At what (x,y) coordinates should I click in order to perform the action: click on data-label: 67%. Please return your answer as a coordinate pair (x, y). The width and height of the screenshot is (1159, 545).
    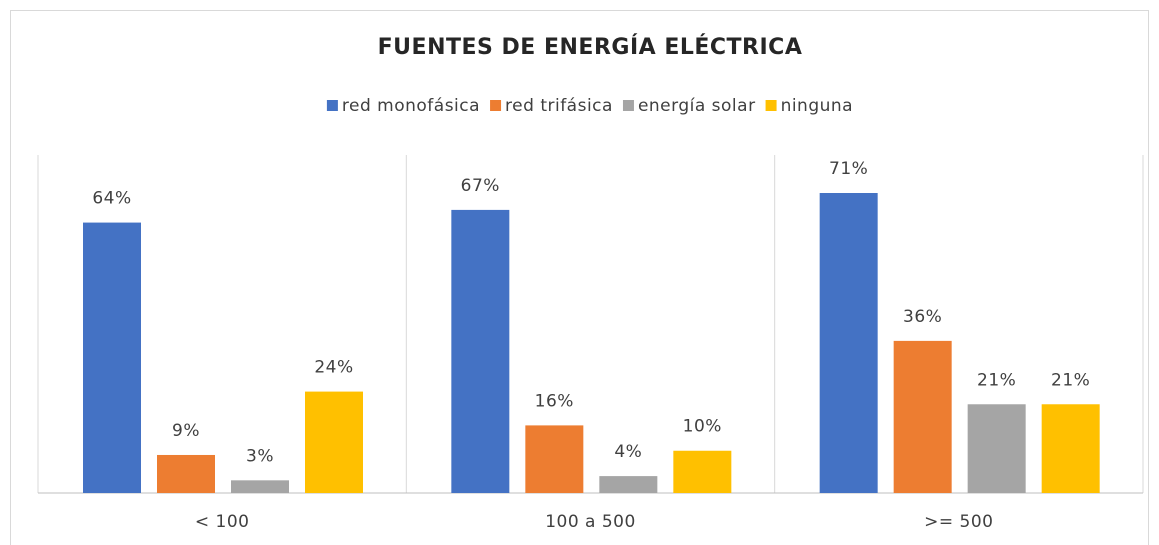
    Looking at the image, I should click on (480, 186).